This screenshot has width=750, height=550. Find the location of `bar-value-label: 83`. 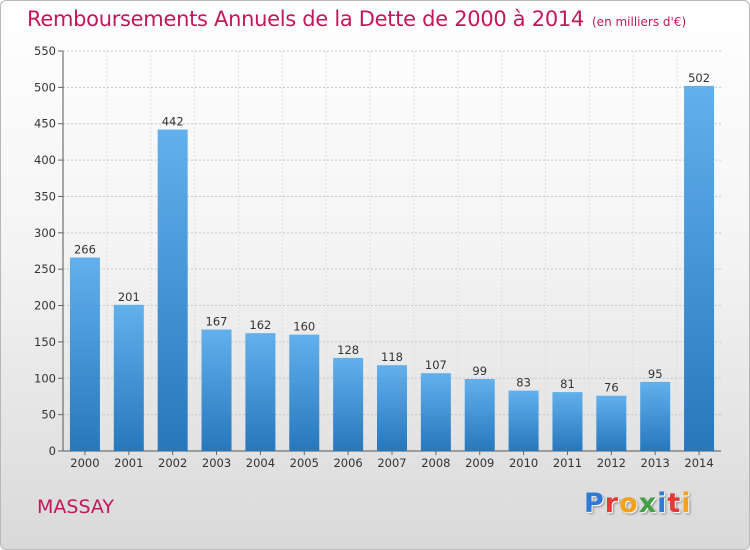

bar-value-label: 83 is located at coordinates (523, 383).